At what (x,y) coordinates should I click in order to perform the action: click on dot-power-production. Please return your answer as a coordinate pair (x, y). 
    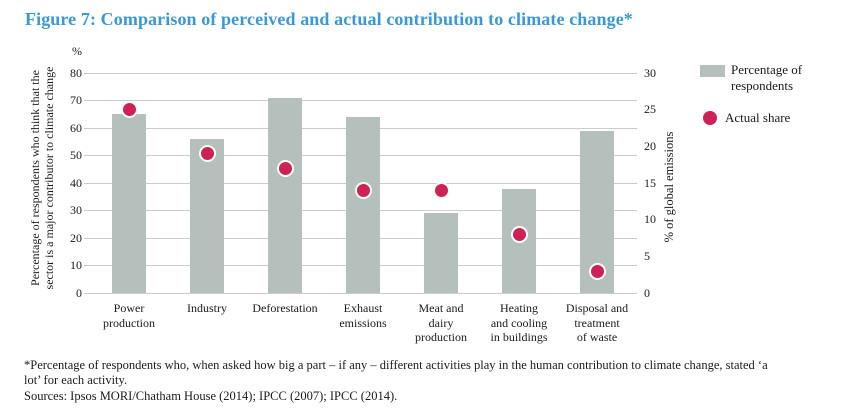
    Looking at the image, I should click on (129, 110).